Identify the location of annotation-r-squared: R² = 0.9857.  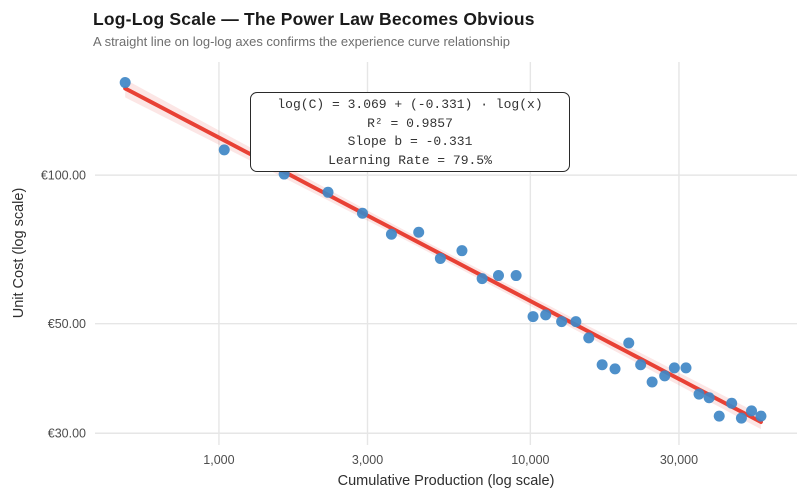
(410, 123).